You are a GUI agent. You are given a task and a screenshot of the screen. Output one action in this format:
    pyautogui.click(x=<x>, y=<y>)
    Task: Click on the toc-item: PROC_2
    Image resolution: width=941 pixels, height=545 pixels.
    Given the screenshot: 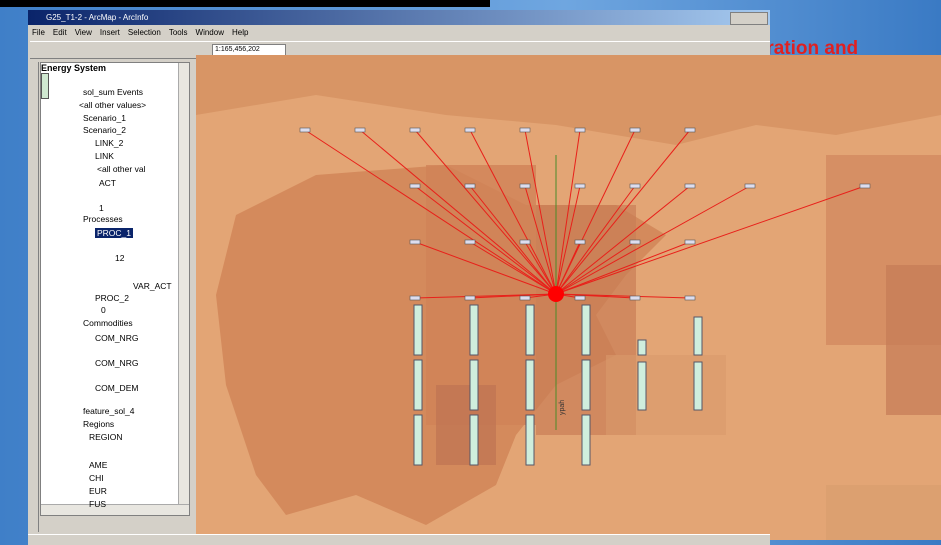 What is the action you would take?
    pyautogui.click(x=112, y=298)
    